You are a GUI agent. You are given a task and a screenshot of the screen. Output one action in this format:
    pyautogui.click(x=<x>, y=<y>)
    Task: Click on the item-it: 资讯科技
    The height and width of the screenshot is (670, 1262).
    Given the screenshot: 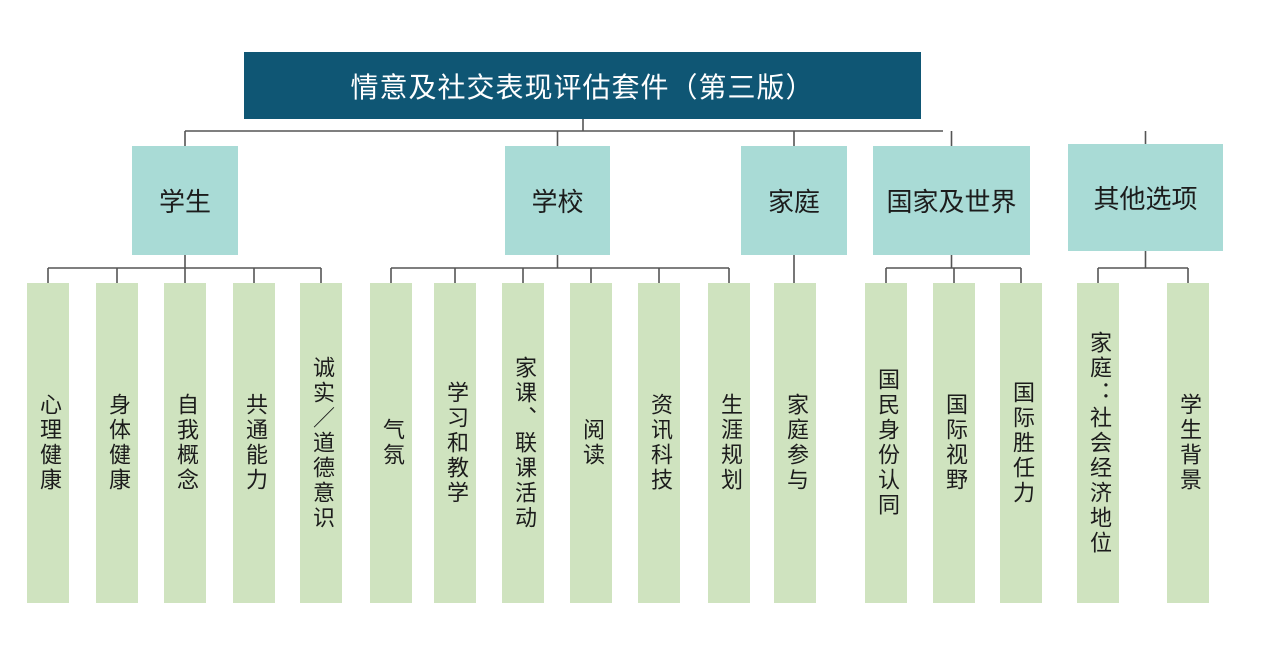 What is the action you would take?
    pyautogui.click(x=659, y=443)
    